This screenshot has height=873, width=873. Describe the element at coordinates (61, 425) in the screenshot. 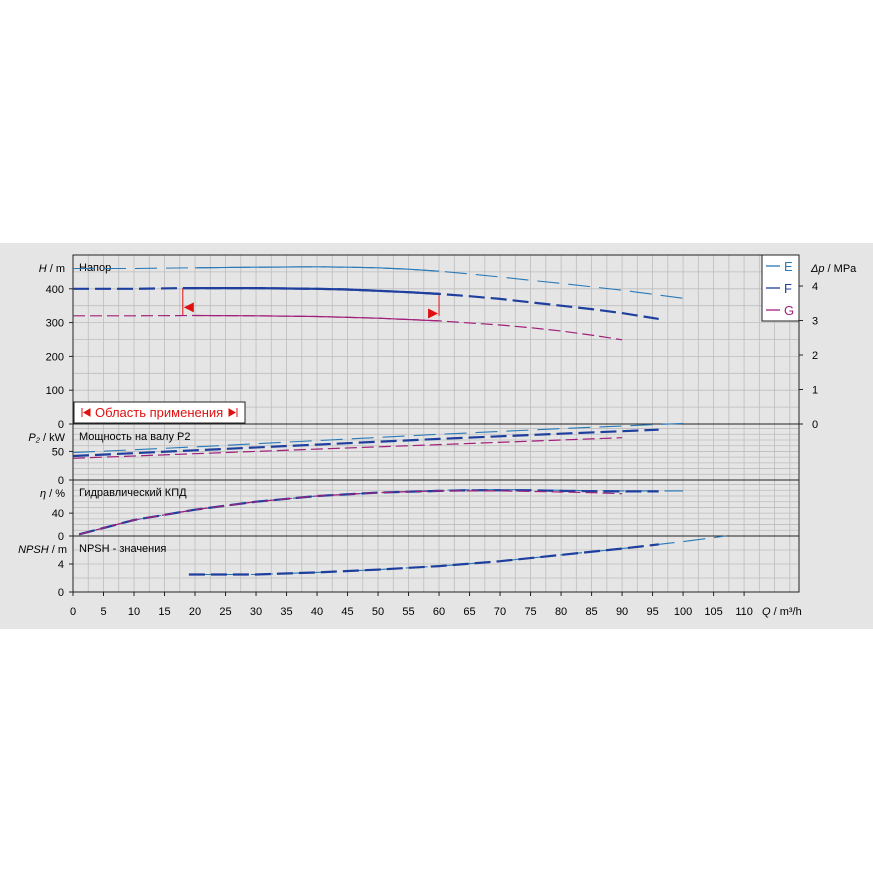

I see `y-tick-label-head: 0` at that location.